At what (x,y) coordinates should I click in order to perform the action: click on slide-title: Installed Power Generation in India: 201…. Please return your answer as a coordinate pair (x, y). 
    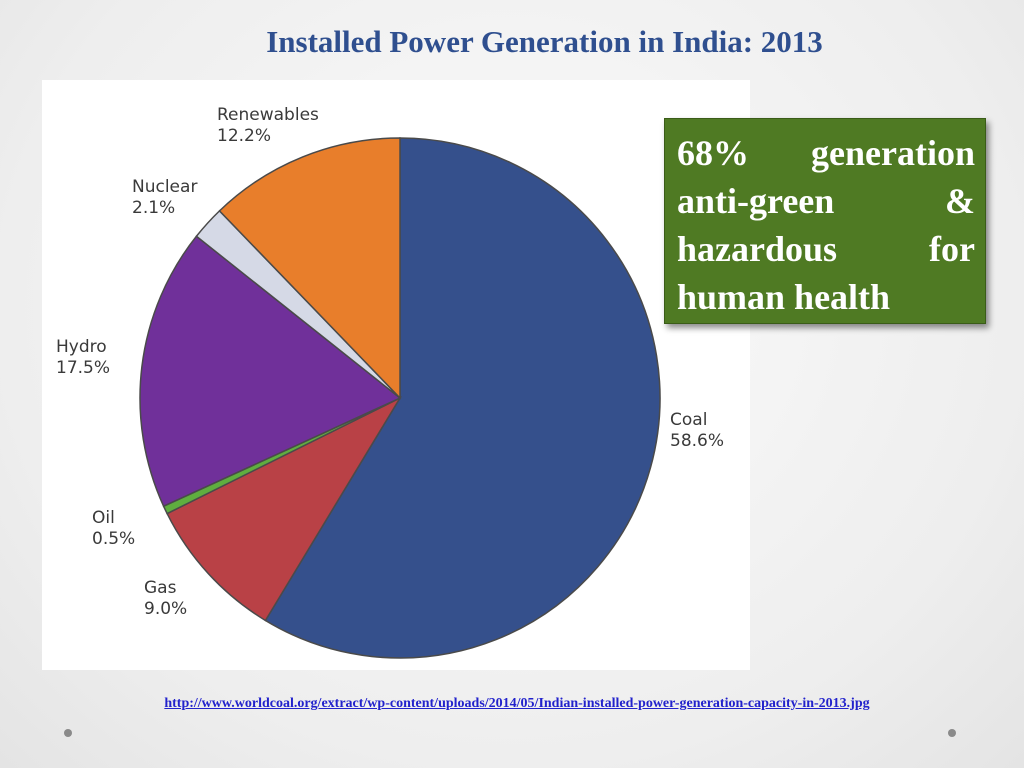
    Looking at the image, I should click on (544, 41).